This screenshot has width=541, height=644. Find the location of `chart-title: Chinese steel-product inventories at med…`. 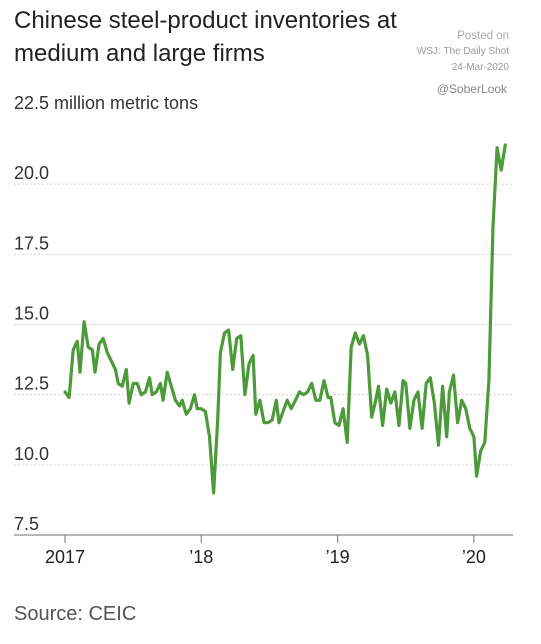

chart-title: Chinese steel-product inventories at med… is located at coordinates (205, 37).